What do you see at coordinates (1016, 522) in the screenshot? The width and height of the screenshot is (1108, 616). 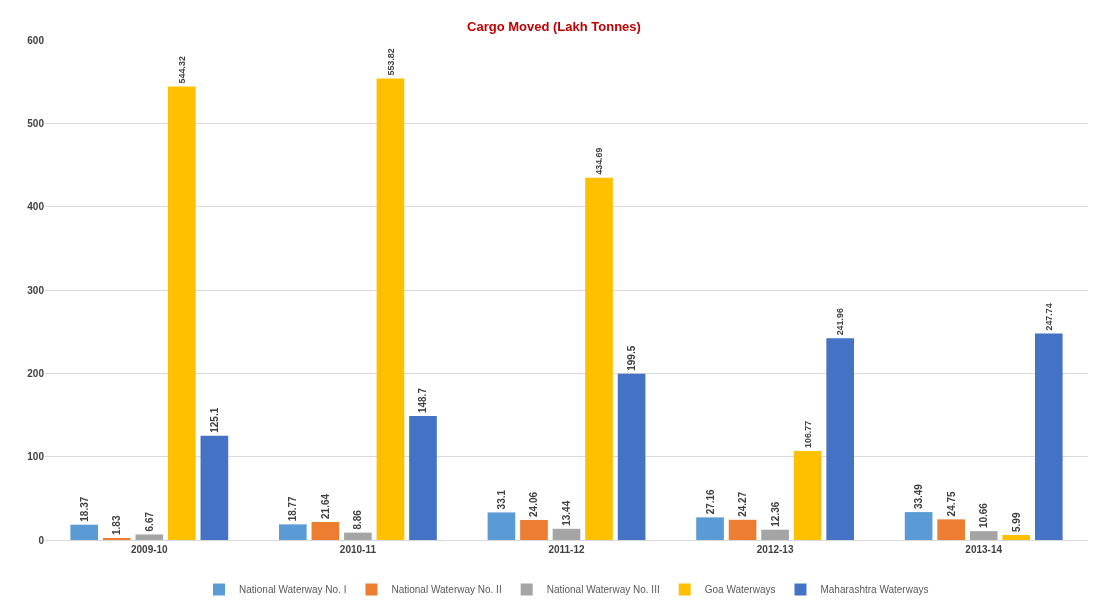 I see `data-label: 5.99` at bounding box center [1016, 522].